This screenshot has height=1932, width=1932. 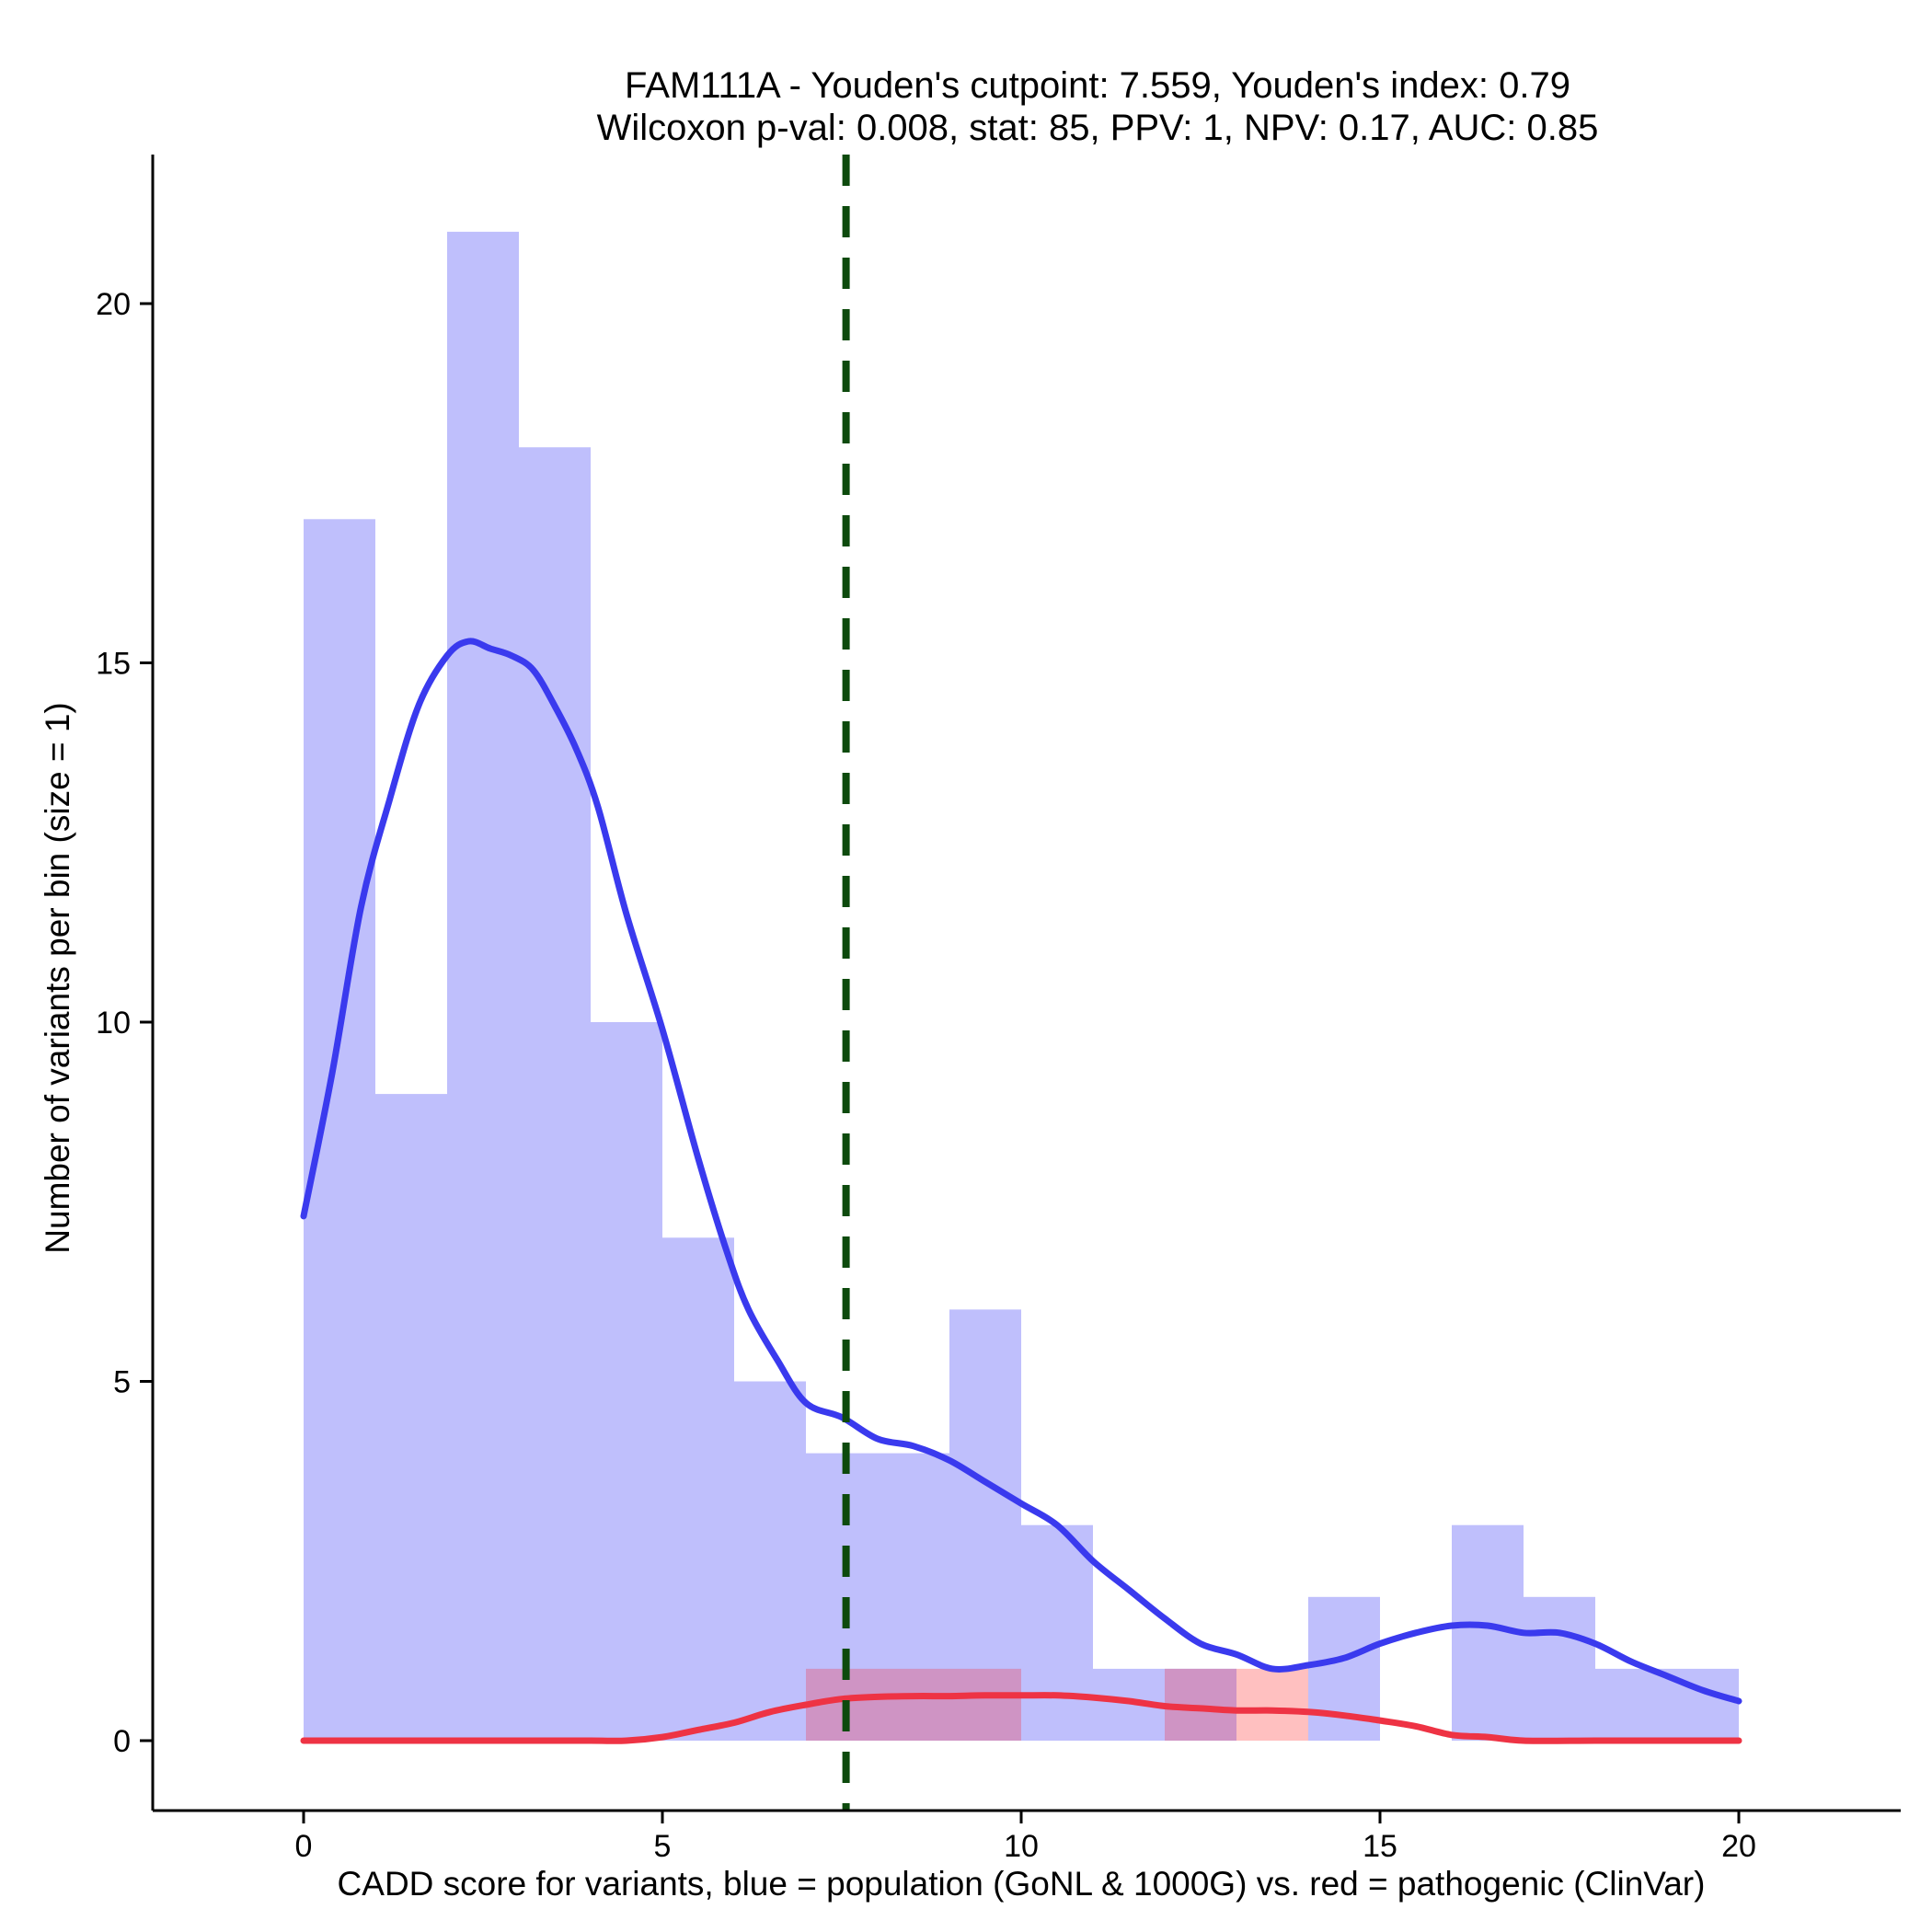 I want to click on pathogenic-bars, so click(x=1057, y=1704).